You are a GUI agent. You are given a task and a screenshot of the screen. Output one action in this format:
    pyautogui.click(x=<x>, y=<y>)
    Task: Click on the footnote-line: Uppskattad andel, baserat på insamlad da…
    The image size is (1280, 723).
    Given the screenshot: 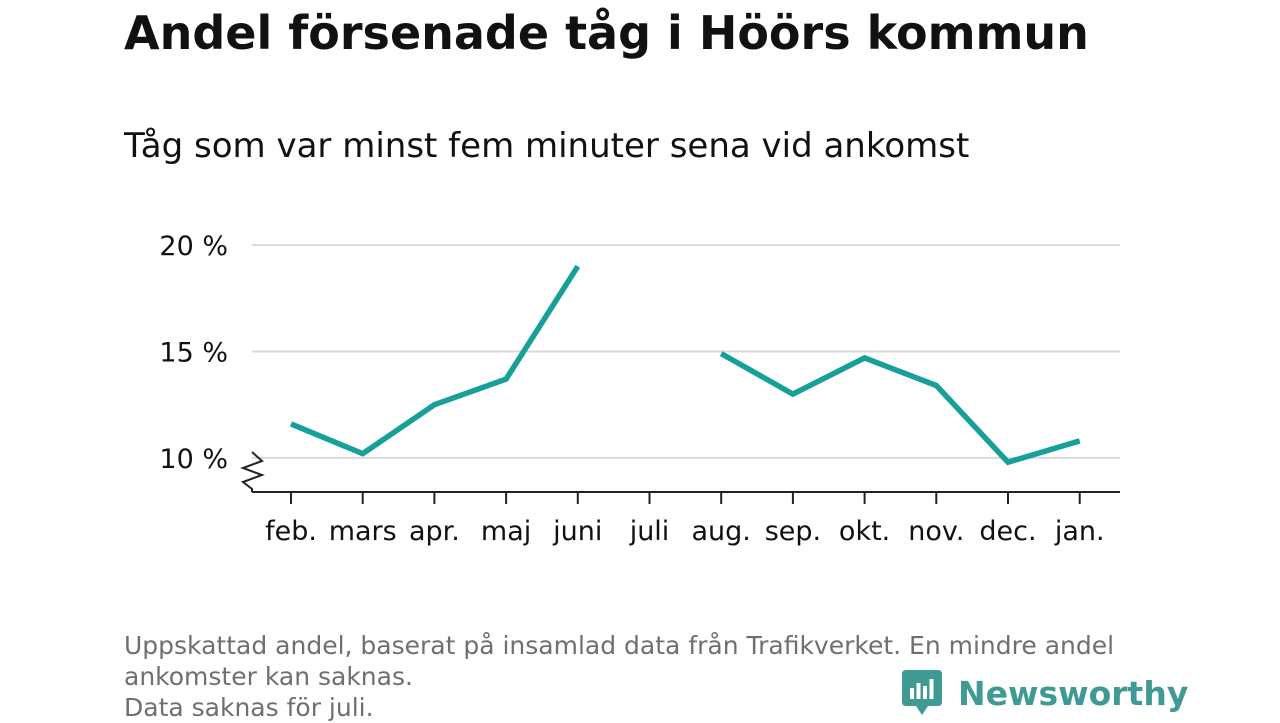 What is the action you would take?
    pyautogui.click(x=619, y=645)
    